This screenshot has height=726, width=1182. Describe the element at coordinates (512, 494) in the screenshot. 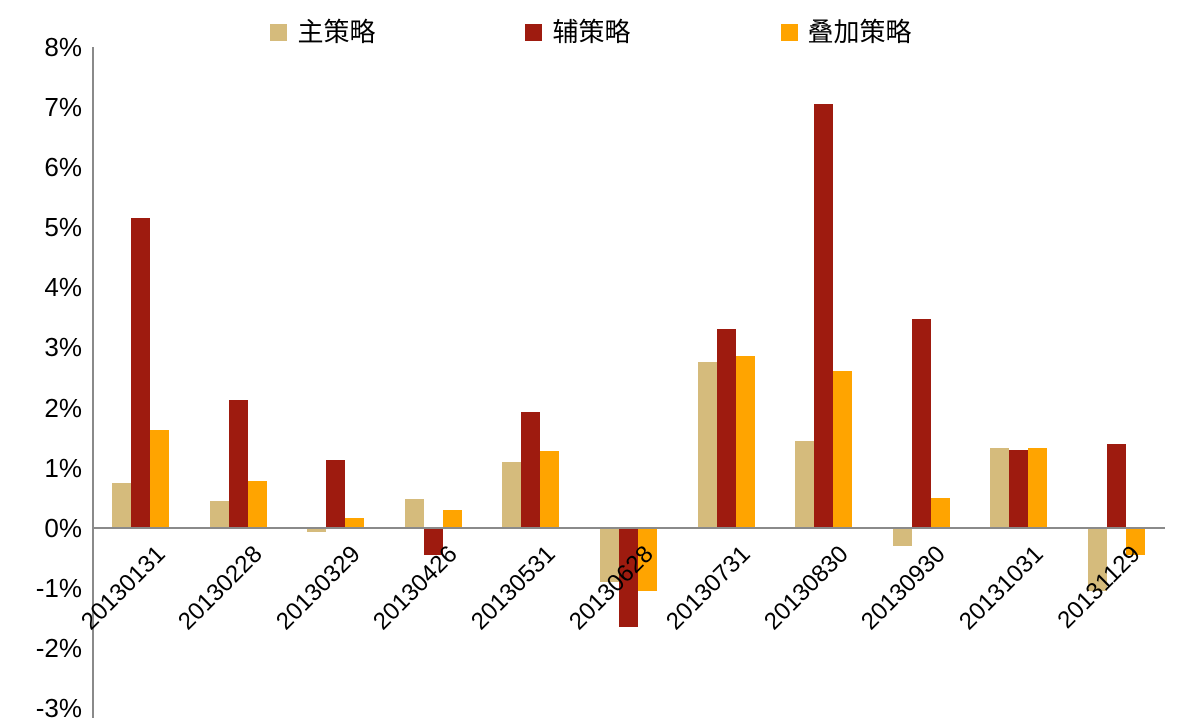

I see `bar-主策略-20130531` at that location.